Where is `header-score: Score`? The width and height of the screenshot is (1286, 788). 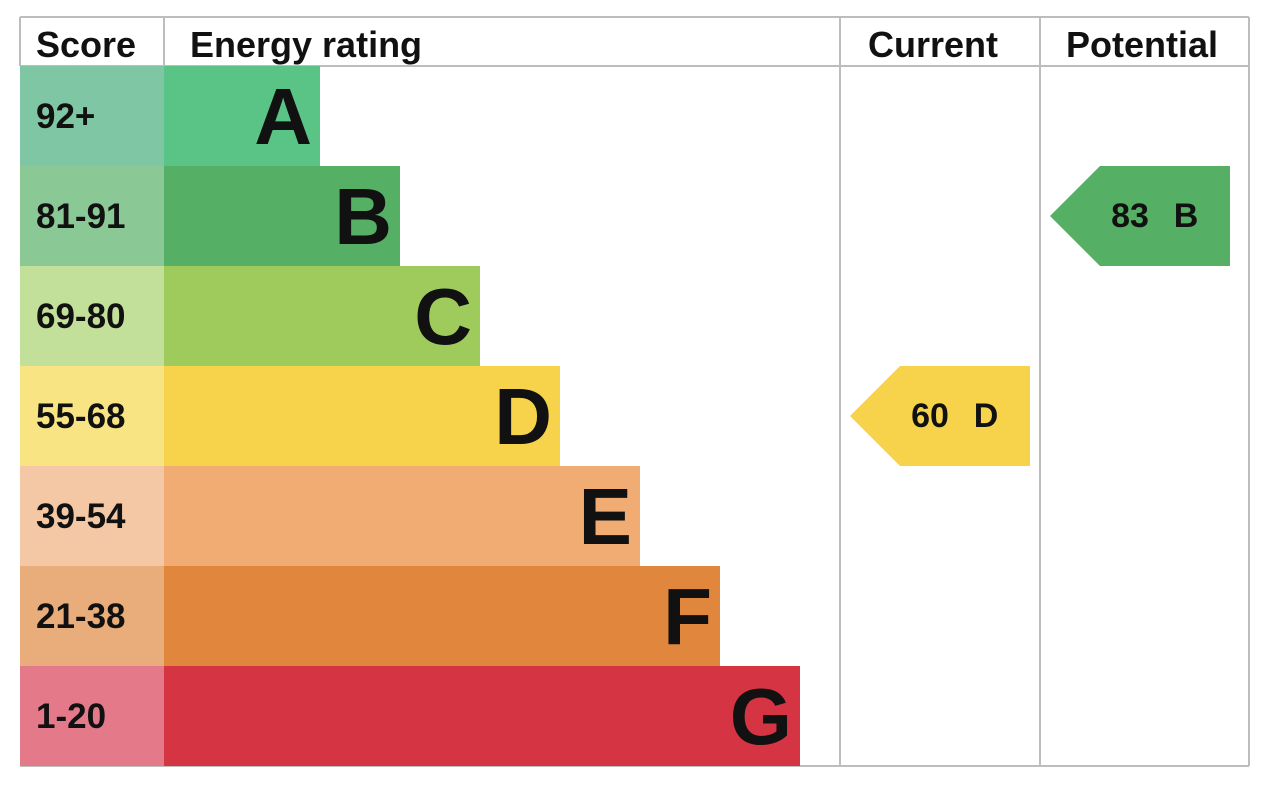
header-score: Score is located at coordinates (86, 44).